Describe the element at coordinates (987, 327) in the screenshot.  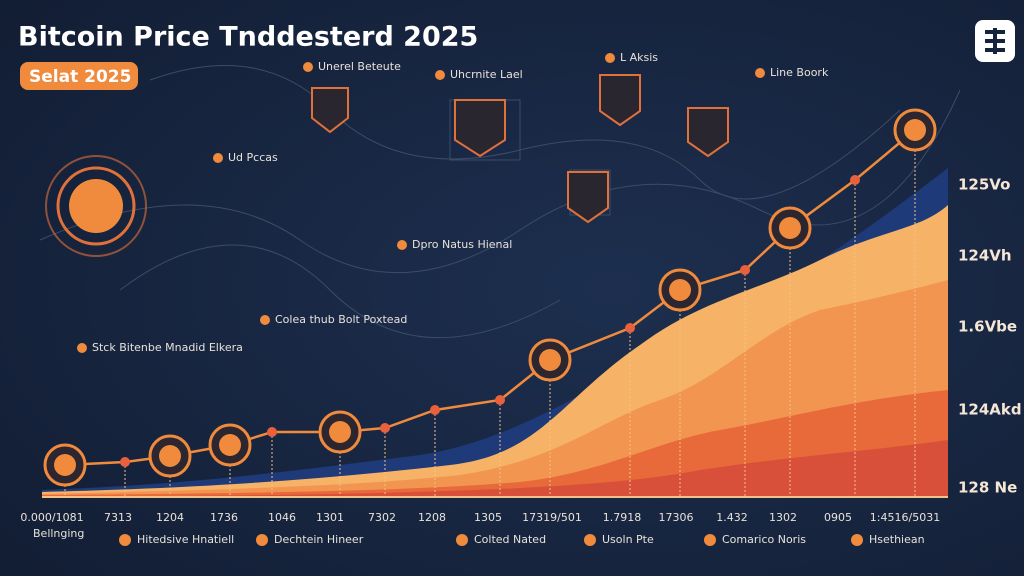
I see `y-label: 1.6Vbe` at that location.